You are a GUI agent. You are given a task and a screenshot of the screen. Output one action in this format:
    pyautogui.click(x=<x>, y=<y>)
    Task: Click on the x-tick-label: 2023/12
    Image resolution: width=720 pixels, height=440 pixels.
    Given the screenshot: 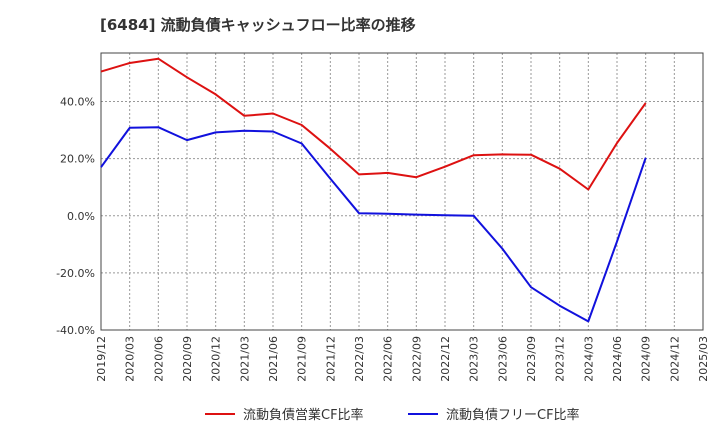 What is the action you would take?
    pyautogui.click(x=560, y=359)
    